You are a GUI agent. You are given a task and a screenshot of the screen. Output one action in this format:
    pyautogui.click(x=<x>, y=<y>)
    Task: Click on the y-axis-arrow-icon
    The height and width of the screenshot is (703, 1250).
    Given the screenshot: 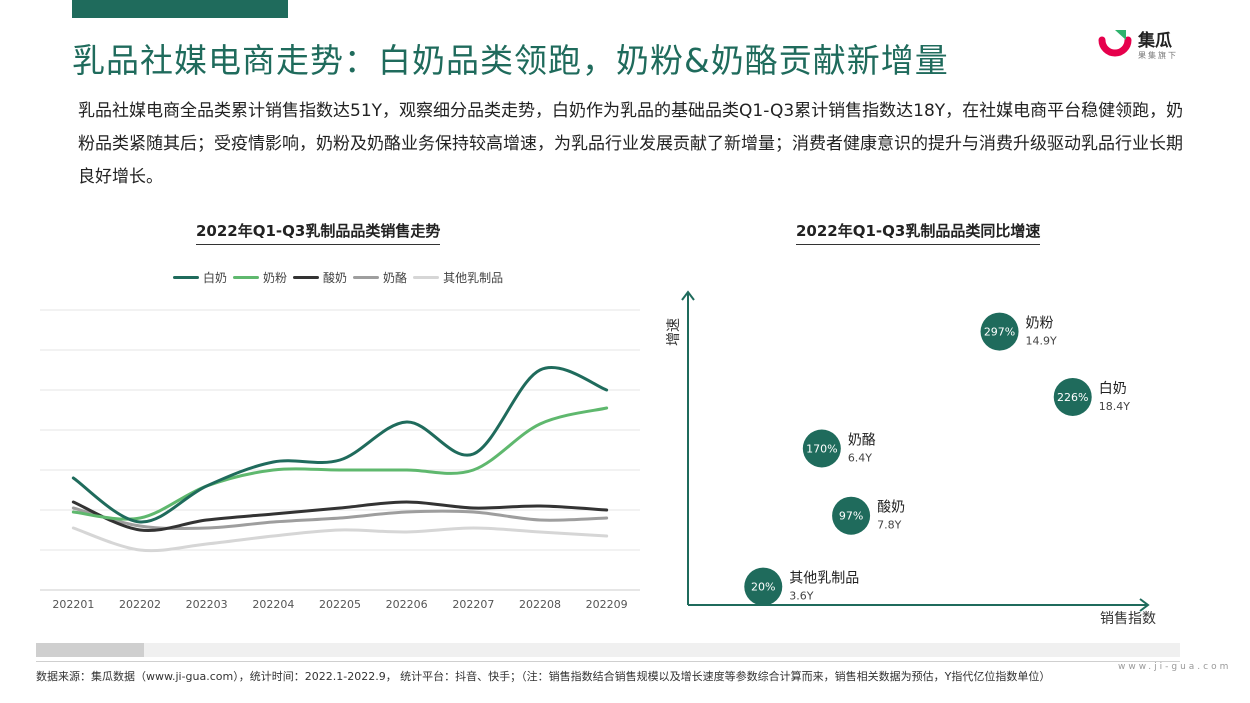 What is the action you would take?
    pyautogui.click(x=688, y=295)
    